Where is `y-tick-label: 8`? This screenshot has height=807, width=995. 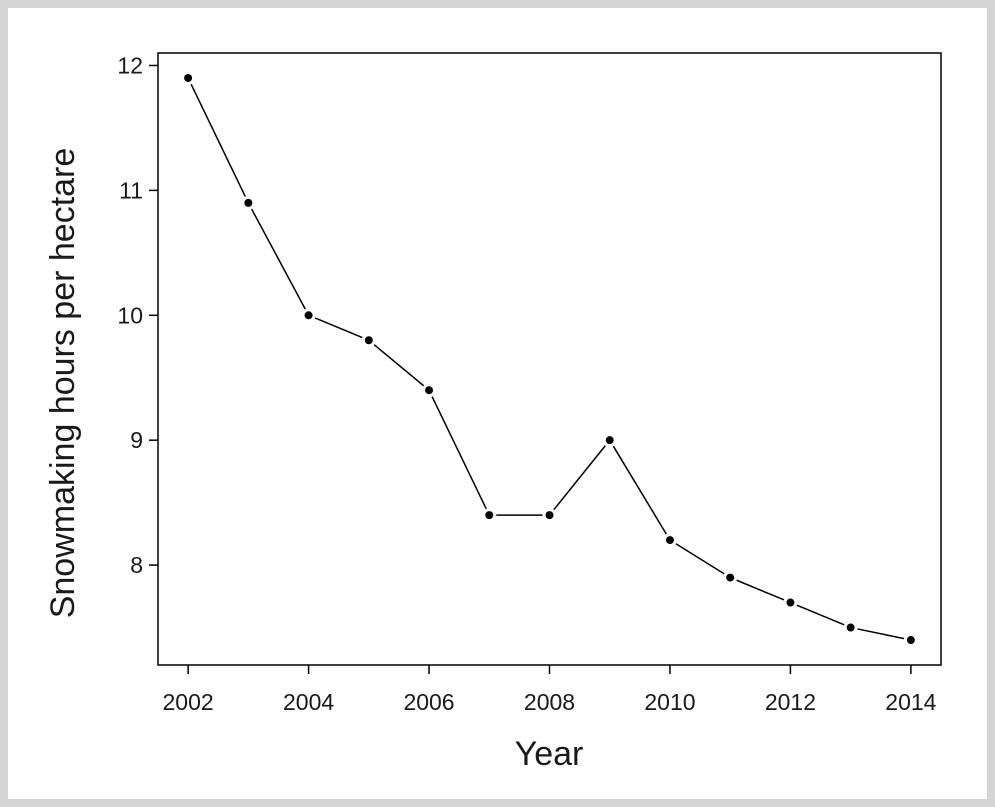
y-tick-label: 8 is located at coordinates (136, 565).